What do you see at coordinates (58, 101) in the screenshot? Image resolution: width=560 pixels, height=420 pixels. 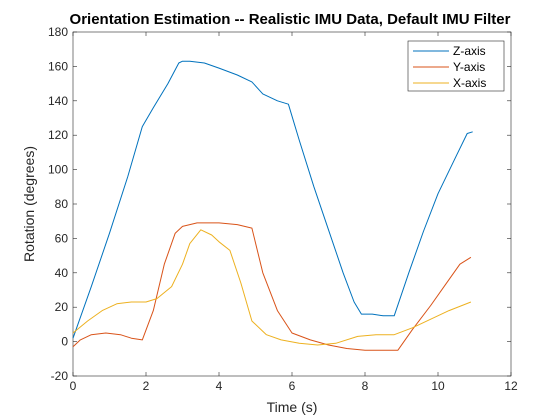 I see `y-tick-label: 140` at bounding box center [58, 101].